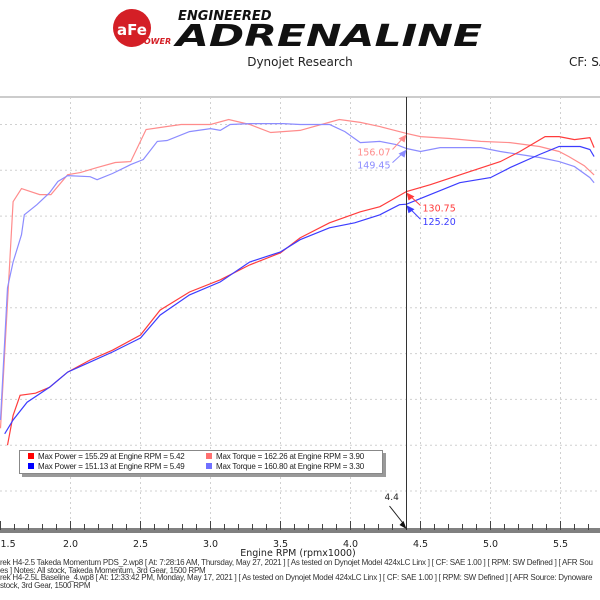 Image resolution: width=600 pixels, height=600 pixels. I want to click on x-tick-label: 4.5, so click(420, 544).